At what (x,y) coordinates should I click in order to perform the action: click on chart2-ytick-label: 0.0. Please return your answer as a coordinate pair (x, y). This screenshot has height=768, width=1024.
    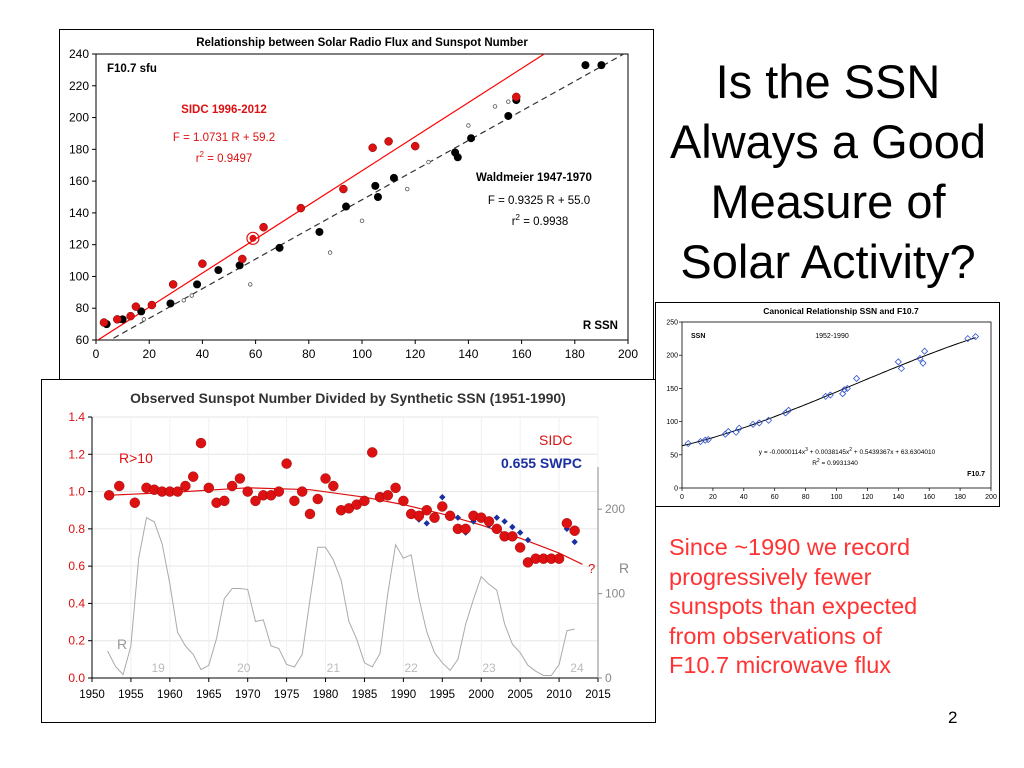
    Looking at the image, I should click on (76, 678).